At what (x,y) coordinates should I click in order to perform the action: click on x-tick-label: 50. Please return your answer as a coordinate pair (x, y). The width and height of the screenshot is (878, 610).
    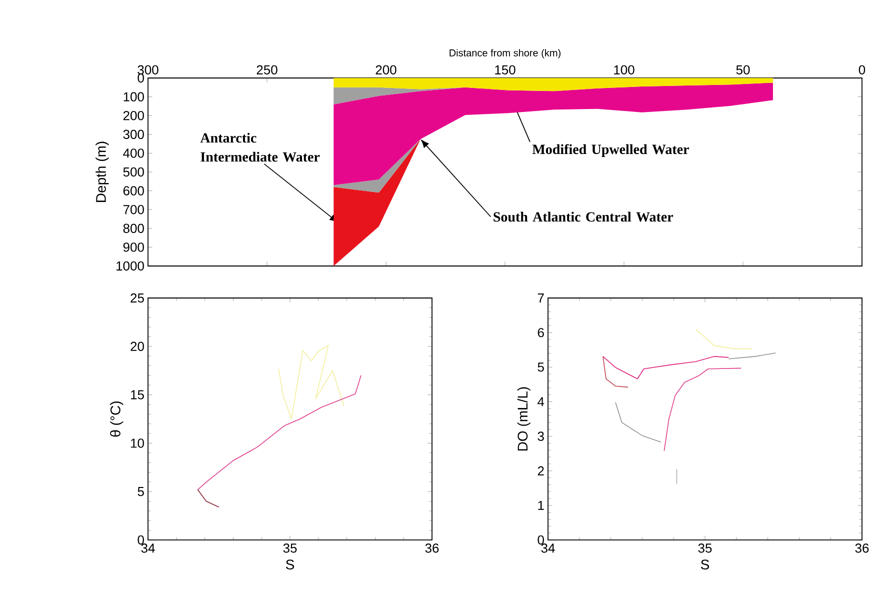
    Looking at the image, I should click on (743, 69).